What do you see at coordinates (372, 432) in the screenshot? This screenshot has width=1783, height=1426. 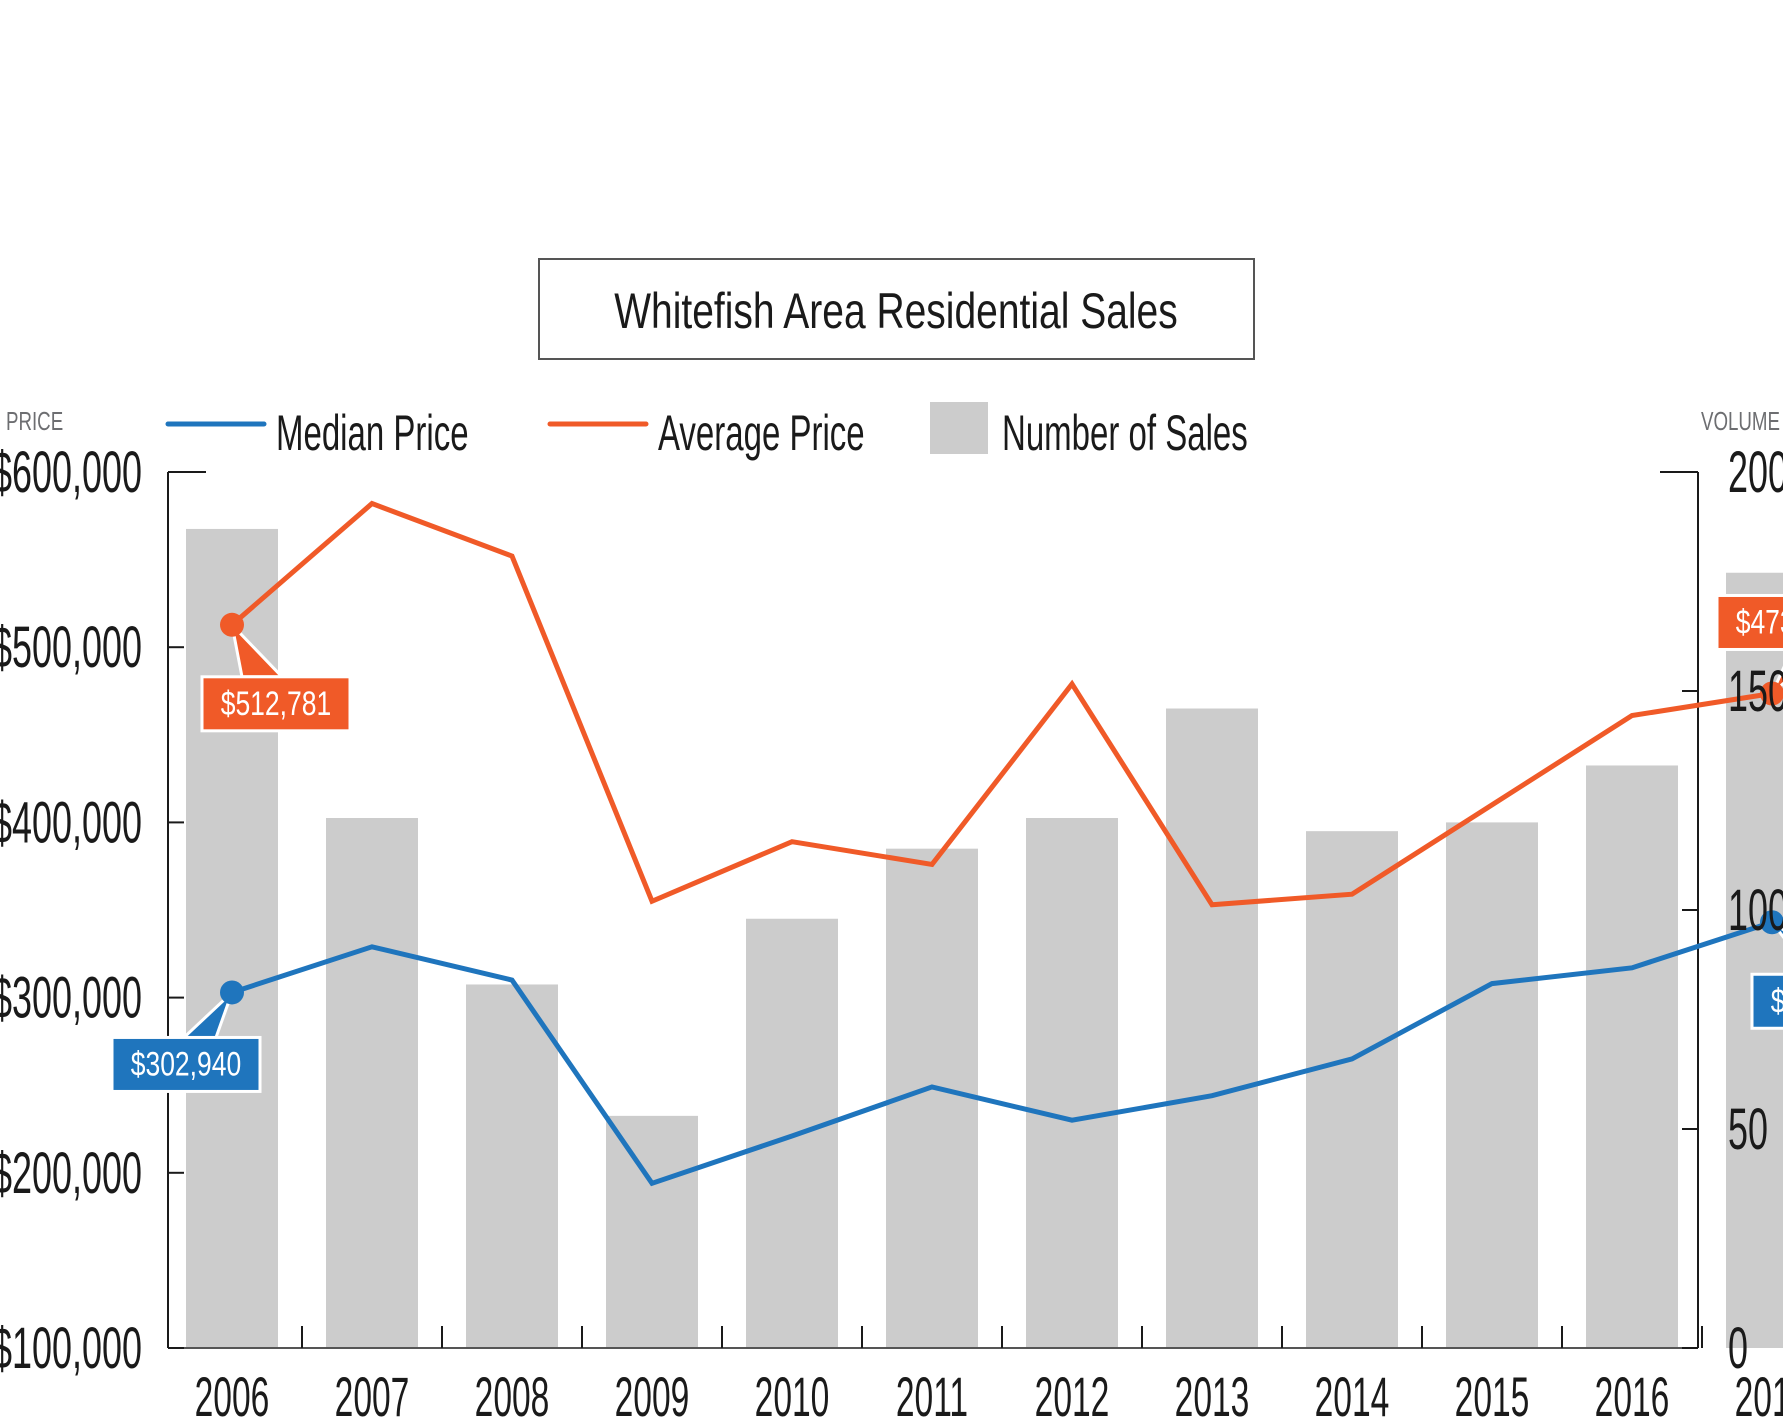 I see `legend-label: Median Price` at bounding box center [372, 432].